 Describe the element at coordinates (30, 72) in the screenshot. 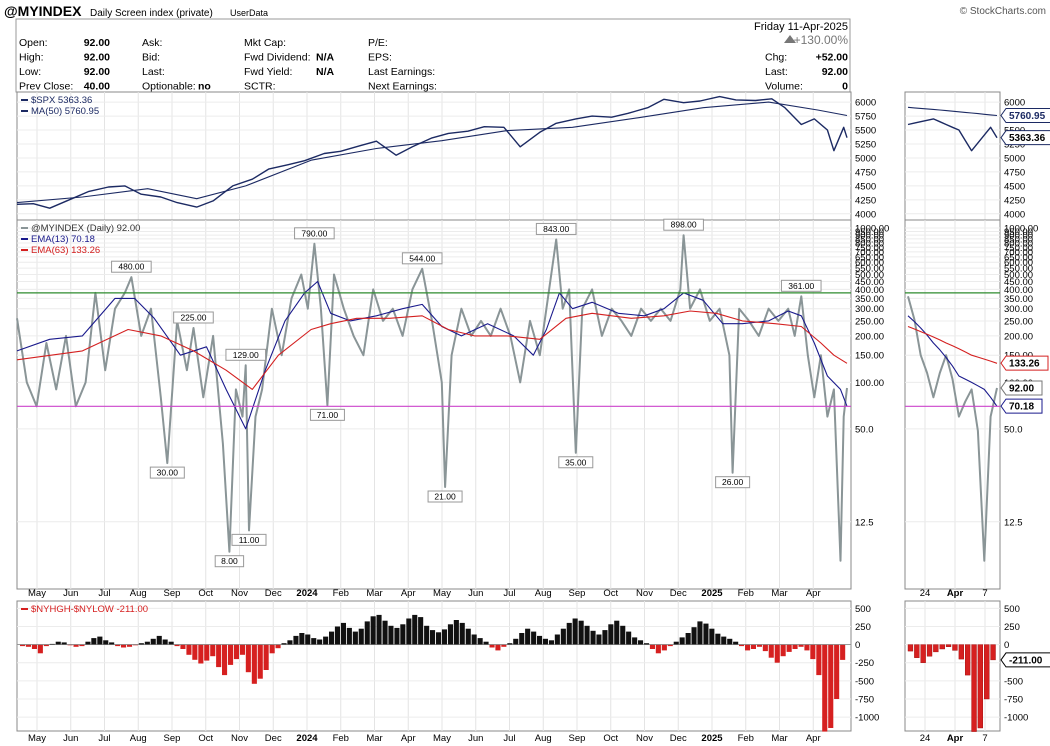

I see `quote-label-2: Low:` at that location.